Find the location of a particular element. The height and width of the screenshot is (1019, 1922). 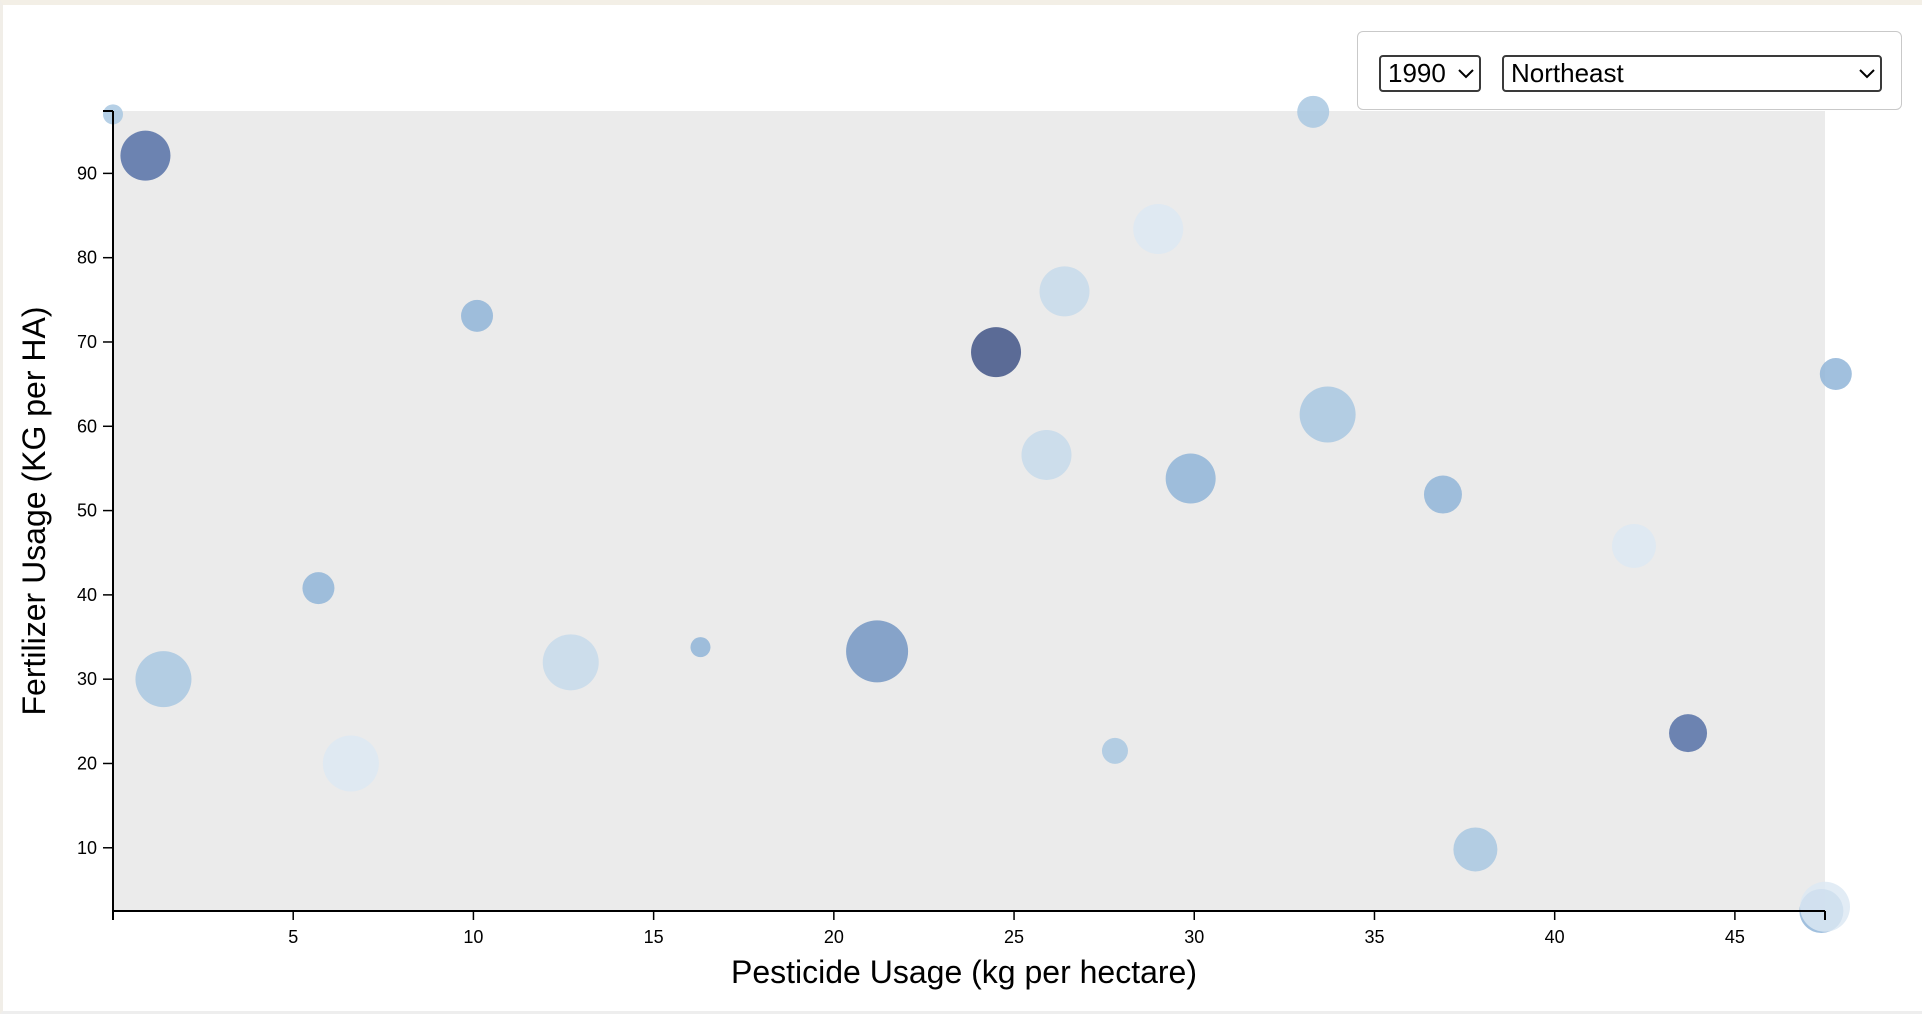

x-tick-label: 40 is located at coordinates (1555, 937).